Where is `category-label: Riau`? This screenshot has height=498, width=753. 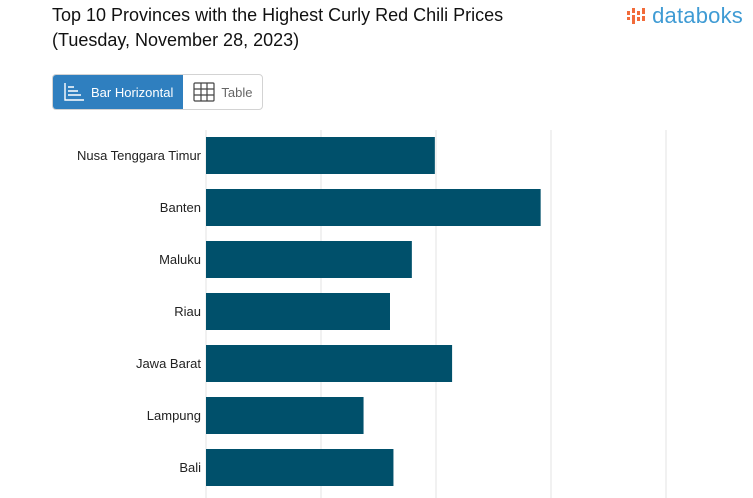 category-label: Riau is located at coordinates (187, 311).